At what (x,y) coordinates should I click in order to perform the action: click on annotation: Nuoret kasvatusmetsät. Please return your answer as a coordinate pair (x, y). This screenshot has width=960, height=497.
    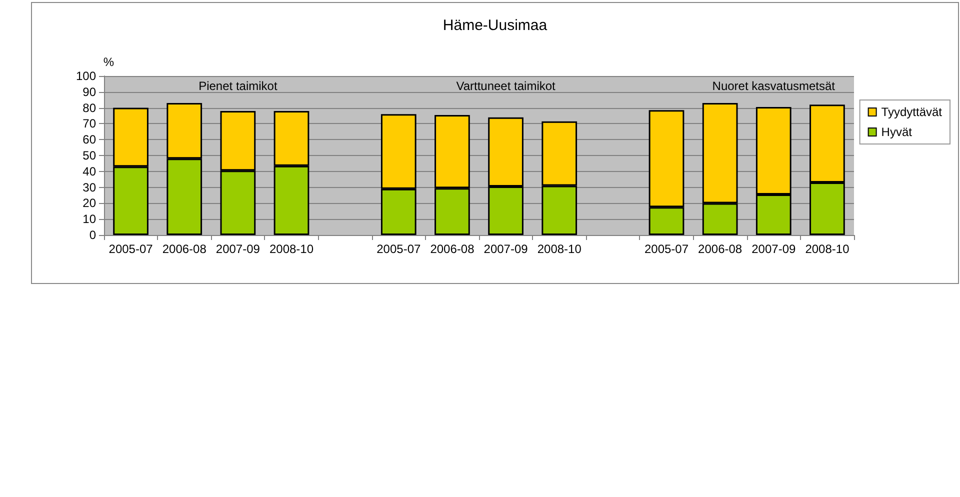
    Looking at the image, I should click on (774, 86).